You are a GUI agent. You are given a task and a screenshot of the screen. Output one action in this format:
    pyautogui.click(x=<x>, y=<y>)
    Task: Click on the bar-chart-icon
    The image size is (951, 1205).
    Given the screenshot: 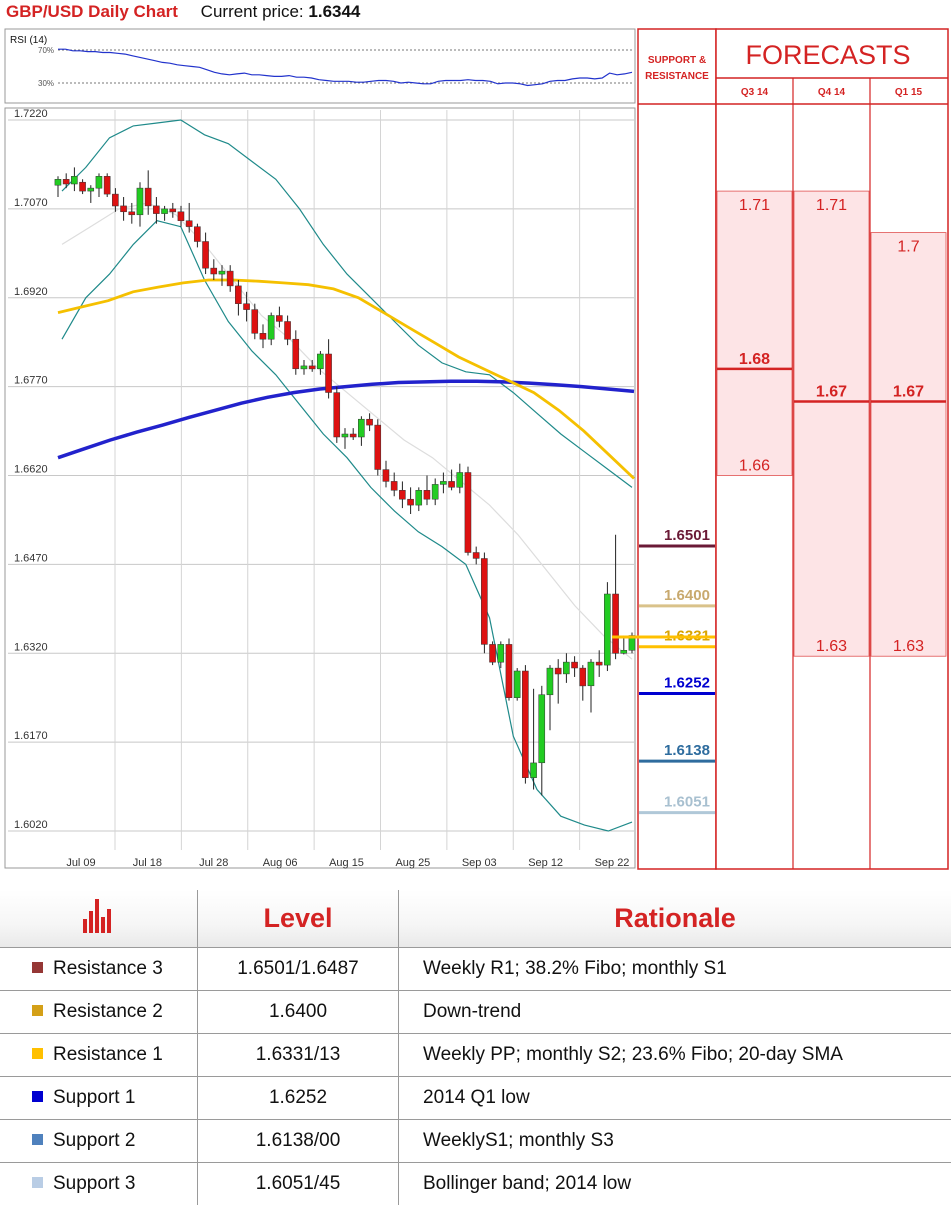 What is the action you would take?
    pyautogui.click(x=99, y=915)
    